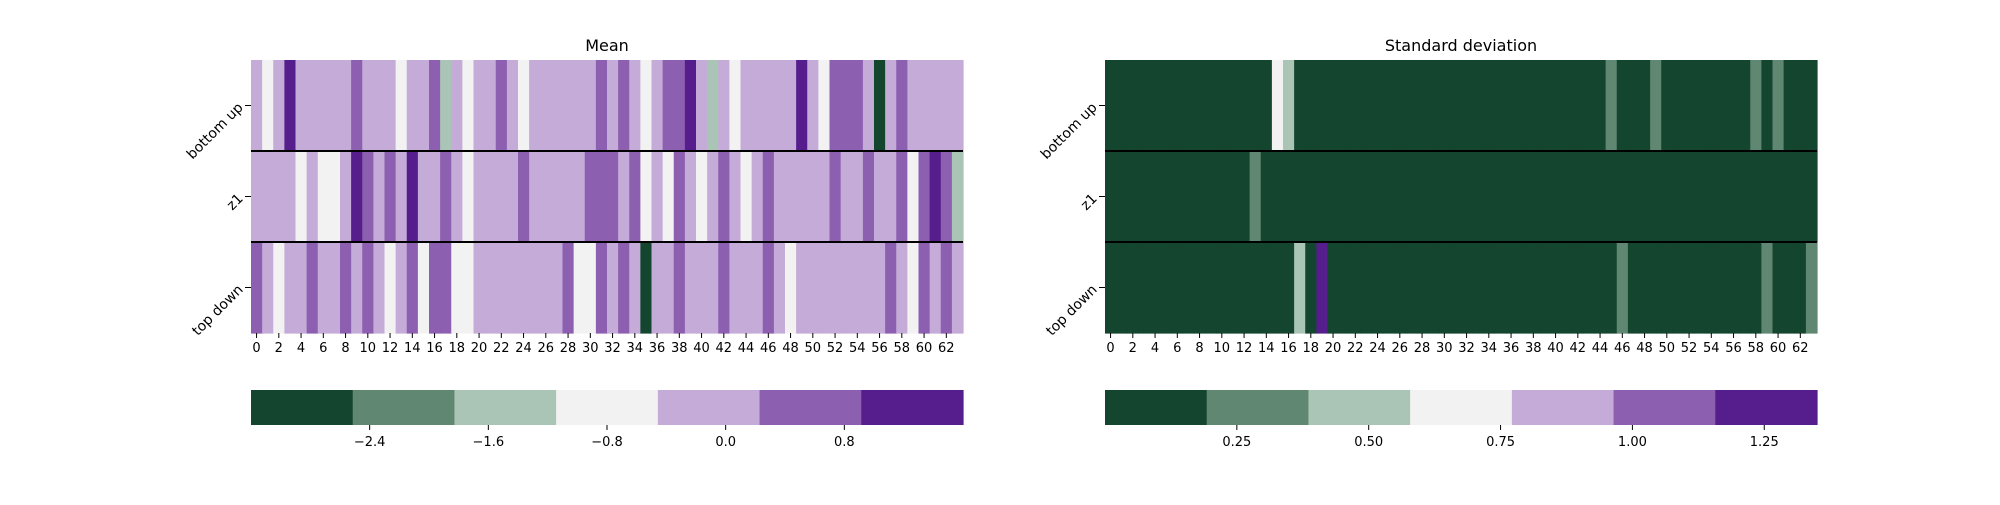  I want to click on std-x-tick-label: 60, so click(1778, 348).